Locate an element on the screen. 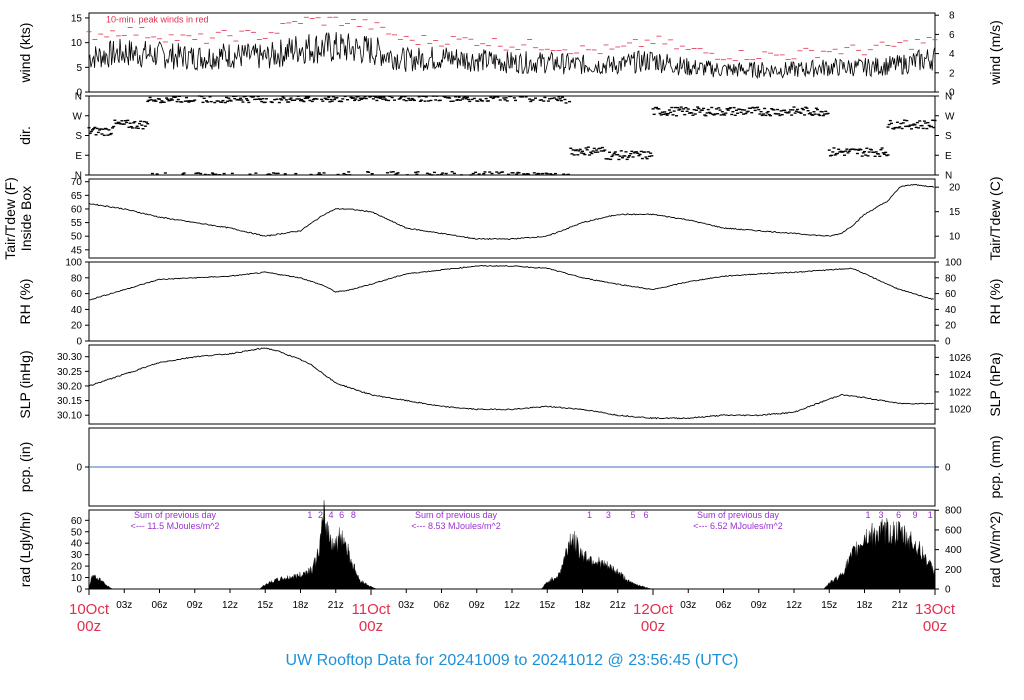  y-tick-label: 30.10 is located at coordinates (69, 416).